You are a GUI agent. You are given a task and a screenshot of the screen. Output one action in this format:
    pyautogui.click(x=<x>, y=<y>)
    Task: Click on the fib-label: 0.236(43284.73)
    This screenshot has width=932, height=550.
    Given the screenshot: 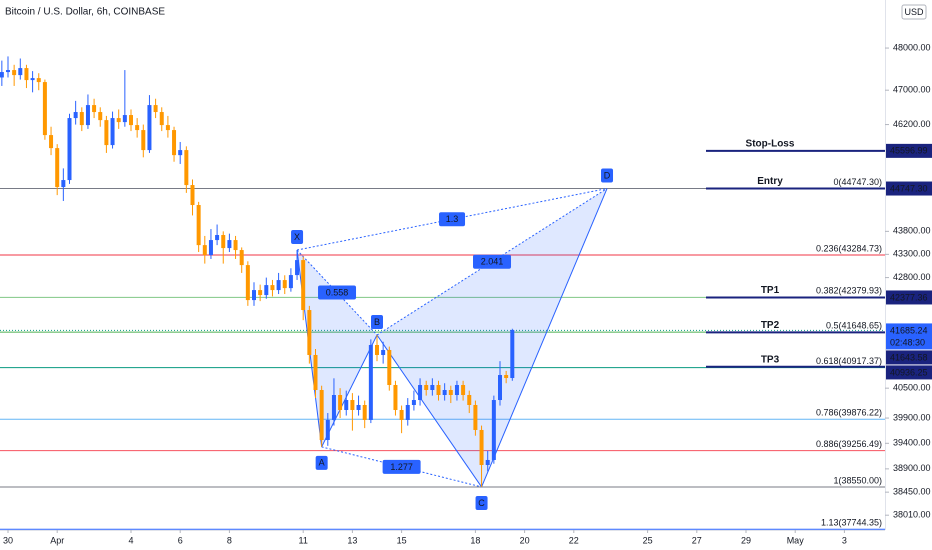 What is the action you would take?
    pyautogui.click(x=849, y=248)
    